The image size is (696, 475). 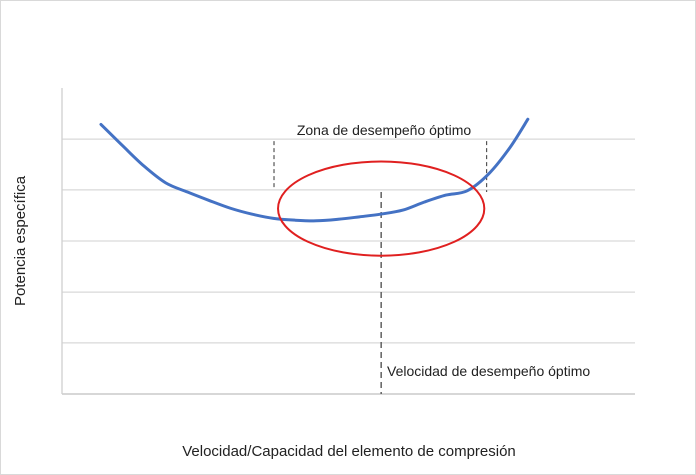 I want to click on optimal-zone-ellipse, so click(x=381, y=208).